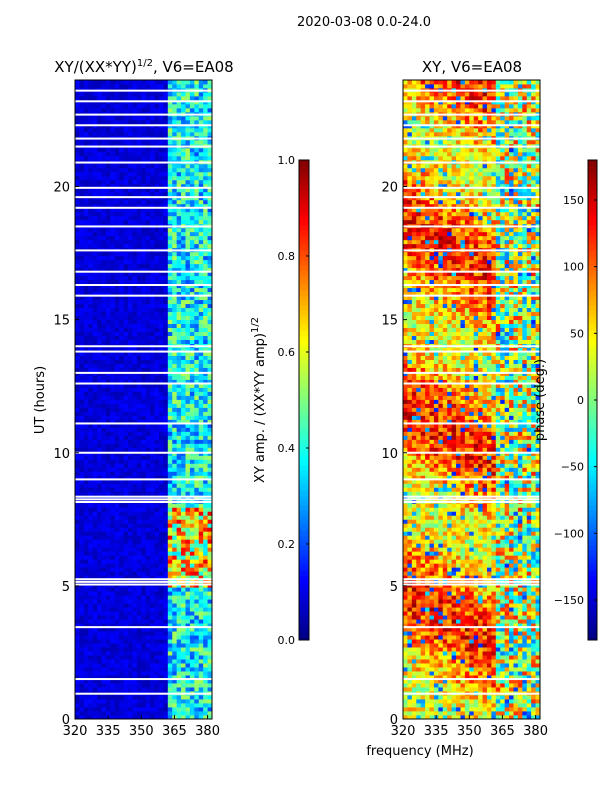 This screenshot has height=800, width=600. I want to click on colorbar-tick-label: −150, so click(569, 600).